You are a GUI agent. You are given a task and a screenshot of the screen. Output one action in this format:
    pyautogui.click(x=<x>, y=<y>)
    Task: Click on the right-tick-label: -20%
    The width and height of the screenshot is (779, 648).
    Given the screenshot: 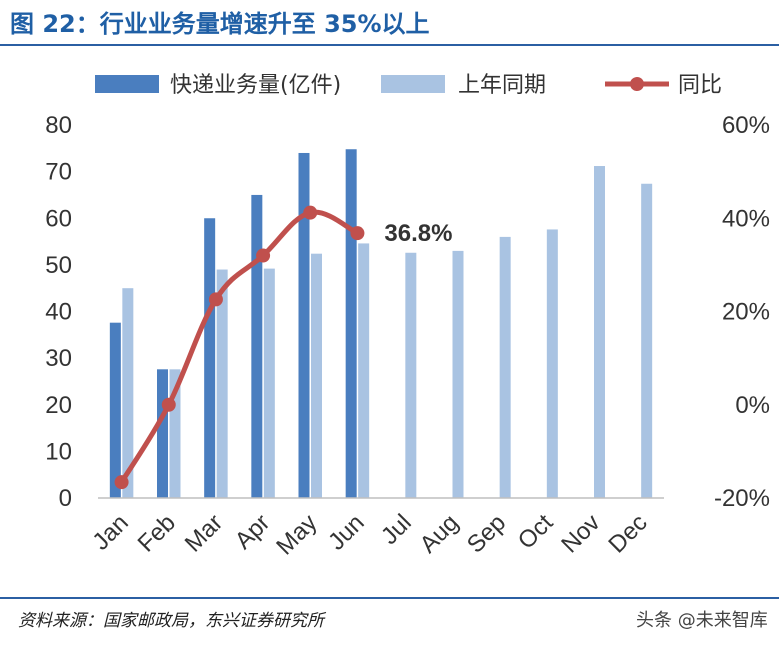 What is the action you would take?
    pyautogui.click(x=742, y=498)
    